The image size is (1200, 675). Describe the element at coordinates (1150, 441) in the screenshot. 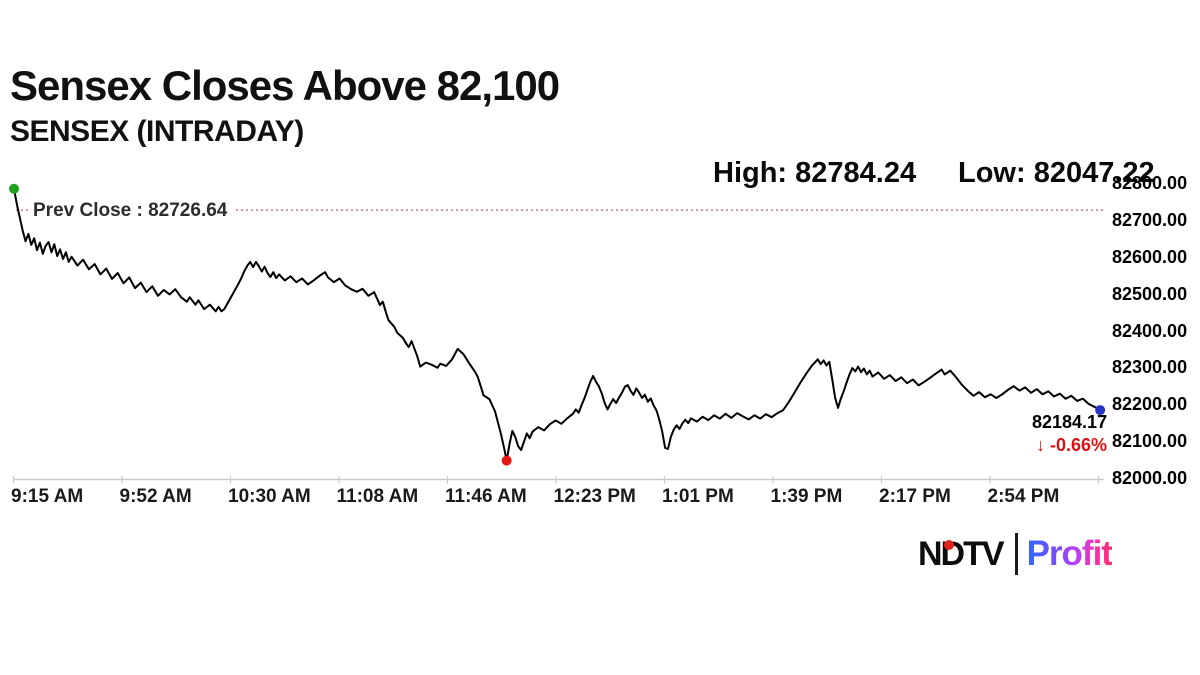

I see `y-axis-label: 82100.00` at that location.